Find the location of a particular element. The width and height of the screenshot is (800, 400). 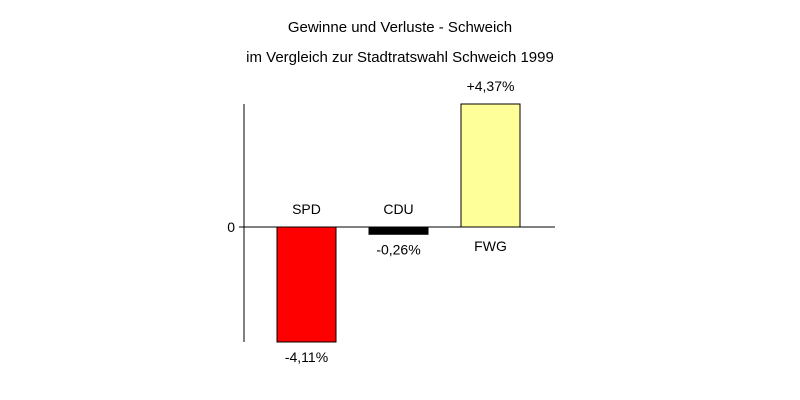

category-label-fwg: FWG is located at coordinates (490, 246).